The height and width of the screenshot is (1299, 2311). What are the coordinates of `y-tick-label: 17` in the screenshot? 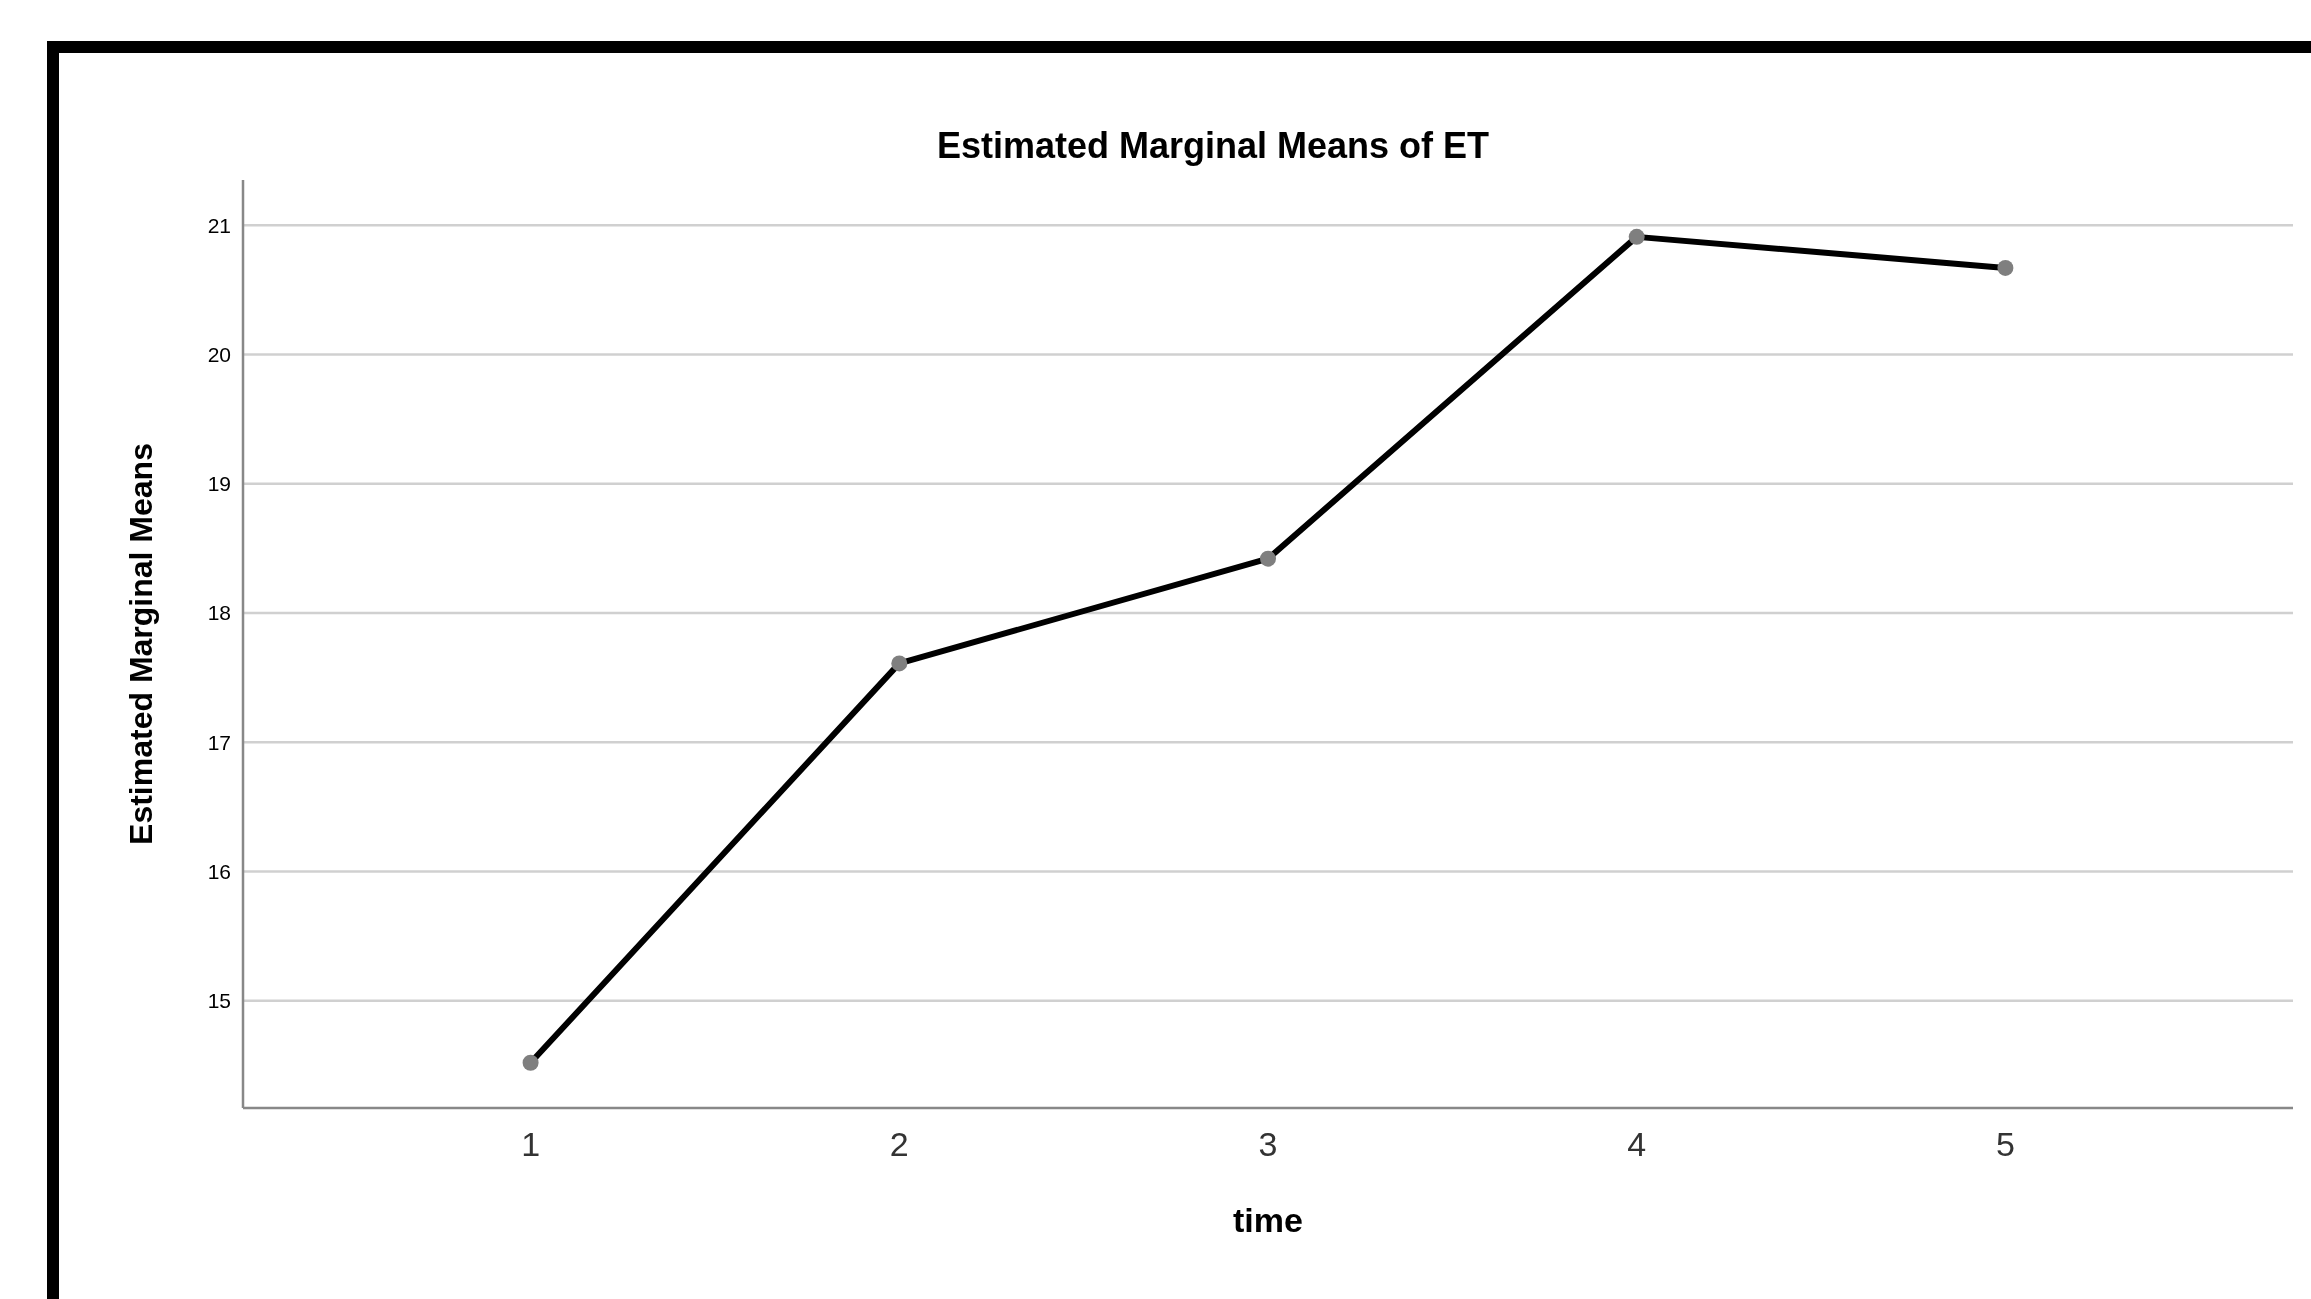 It's located at (219, 742).